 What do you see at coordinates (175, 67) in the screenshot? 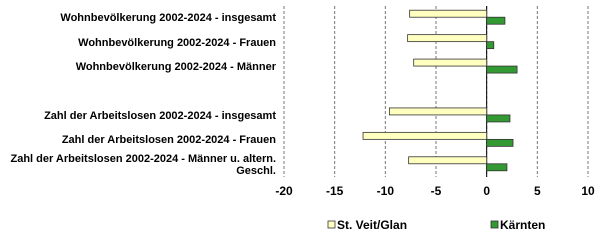
I see `y-tick-label: Wohnbevölkerung 2002-2024 - Männer` at bounding box center [175, 67].